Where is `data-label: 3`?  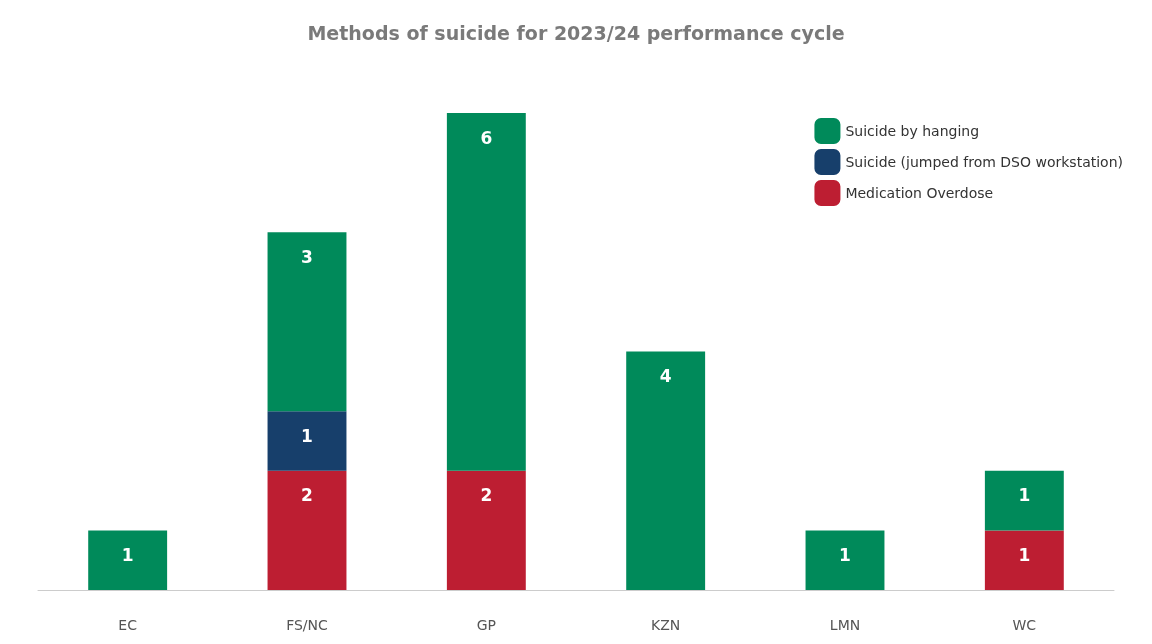 data-label: 3 is located at coordinates (307, 256).